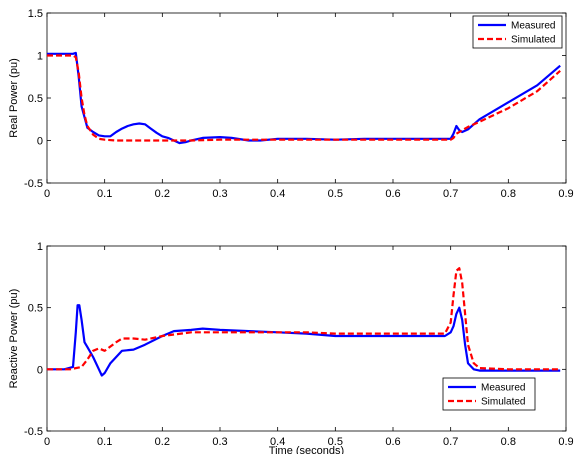  I want to click on series-line-measured, so click(304, 340).